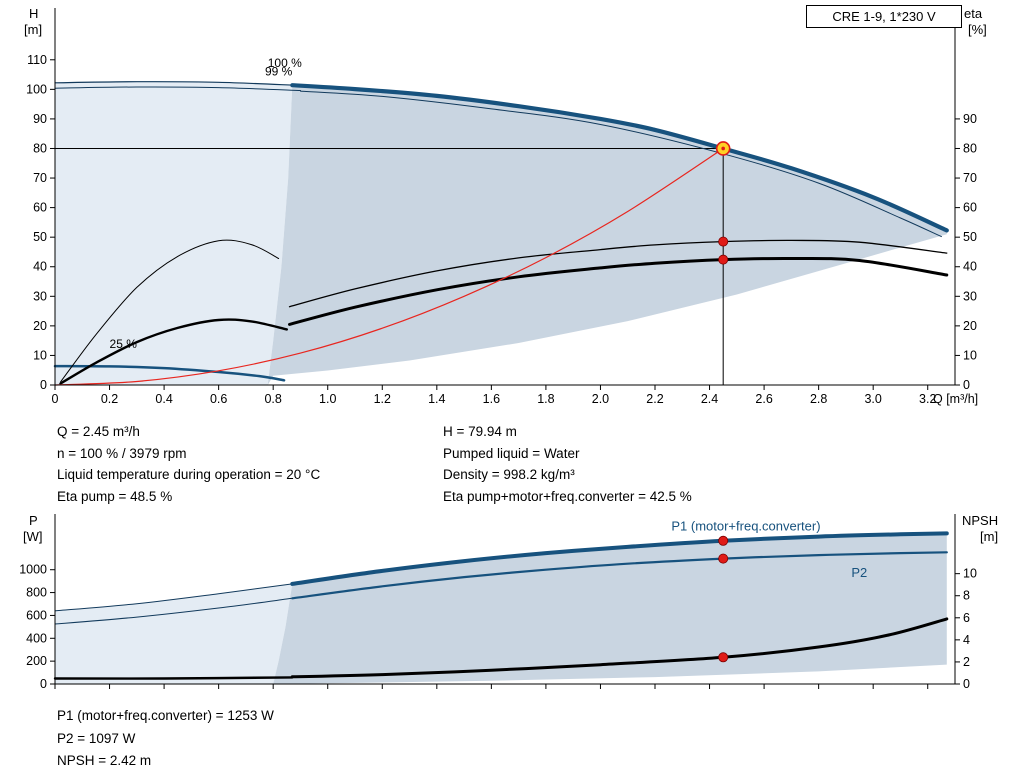  Describe the element at coordinates (619, 648) in the screenshot. I see `npsh-curve` at that location.